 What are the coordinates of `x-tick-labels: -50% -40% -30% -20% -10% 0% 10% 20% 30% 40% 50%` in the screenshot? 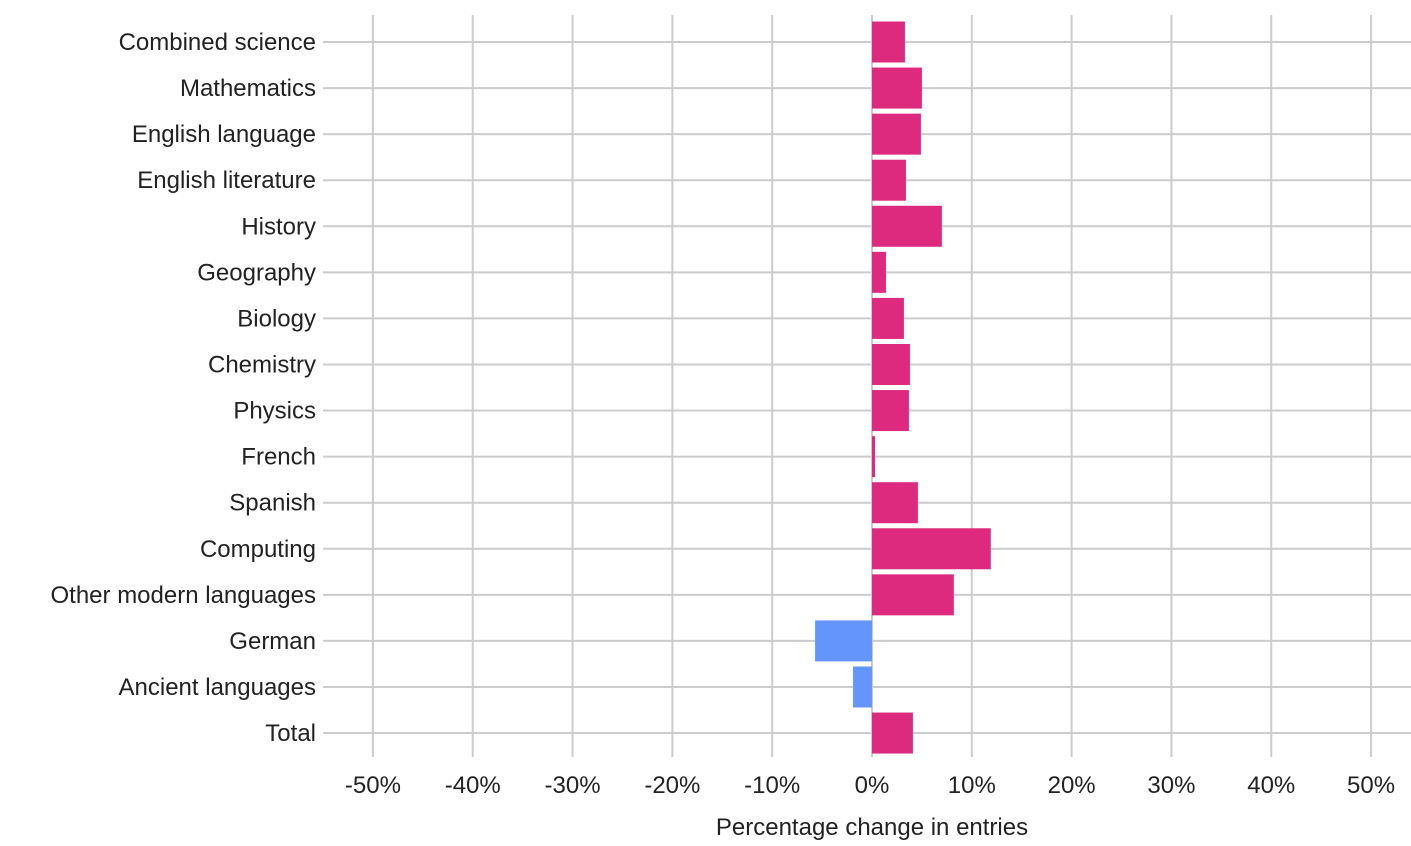 It's located at (870, 785).